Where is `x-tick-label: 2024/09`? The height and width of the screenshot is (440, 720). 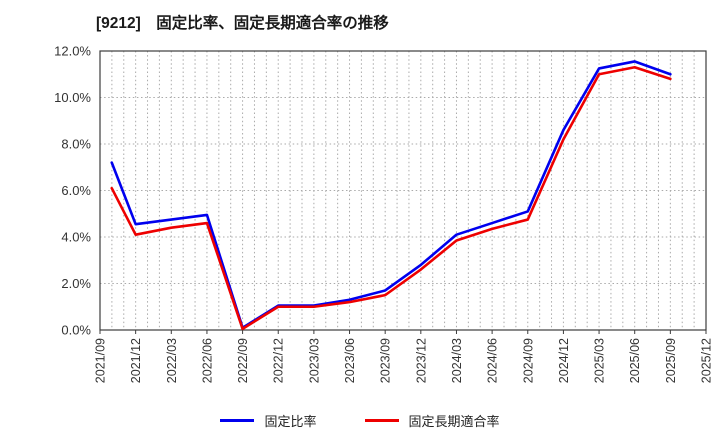
x-tick-label: 2024/09 is located at coordinates (528, 360).